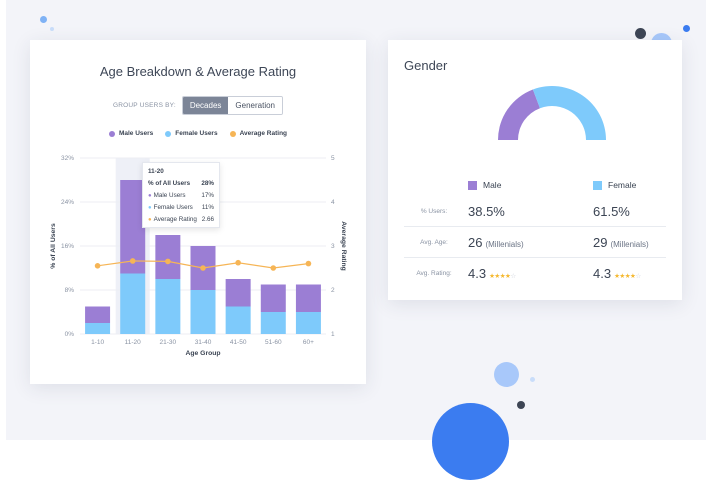 Image resolution: width=706 pixels, height=480 pixels. What do you see at coordinates (156, 171) in the screenshot?
I see `tooltip-title: 11-20` at bounding box center [156, 171].